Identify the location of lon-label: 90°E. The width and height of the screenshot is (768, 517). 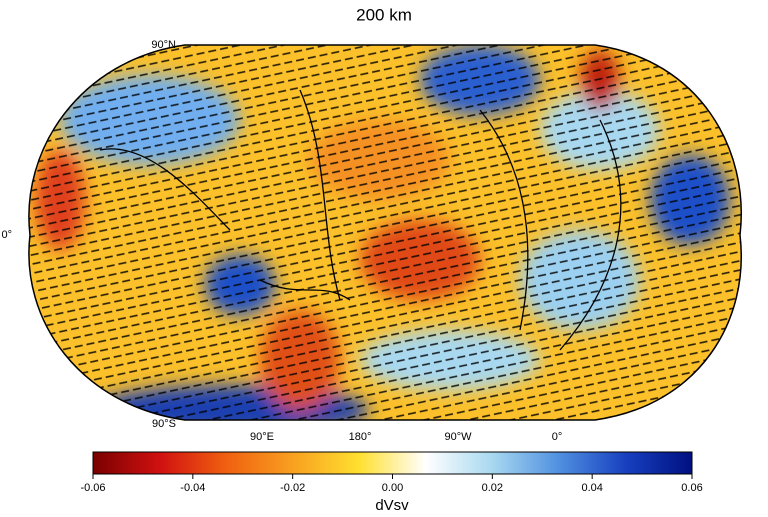
(262, 437).